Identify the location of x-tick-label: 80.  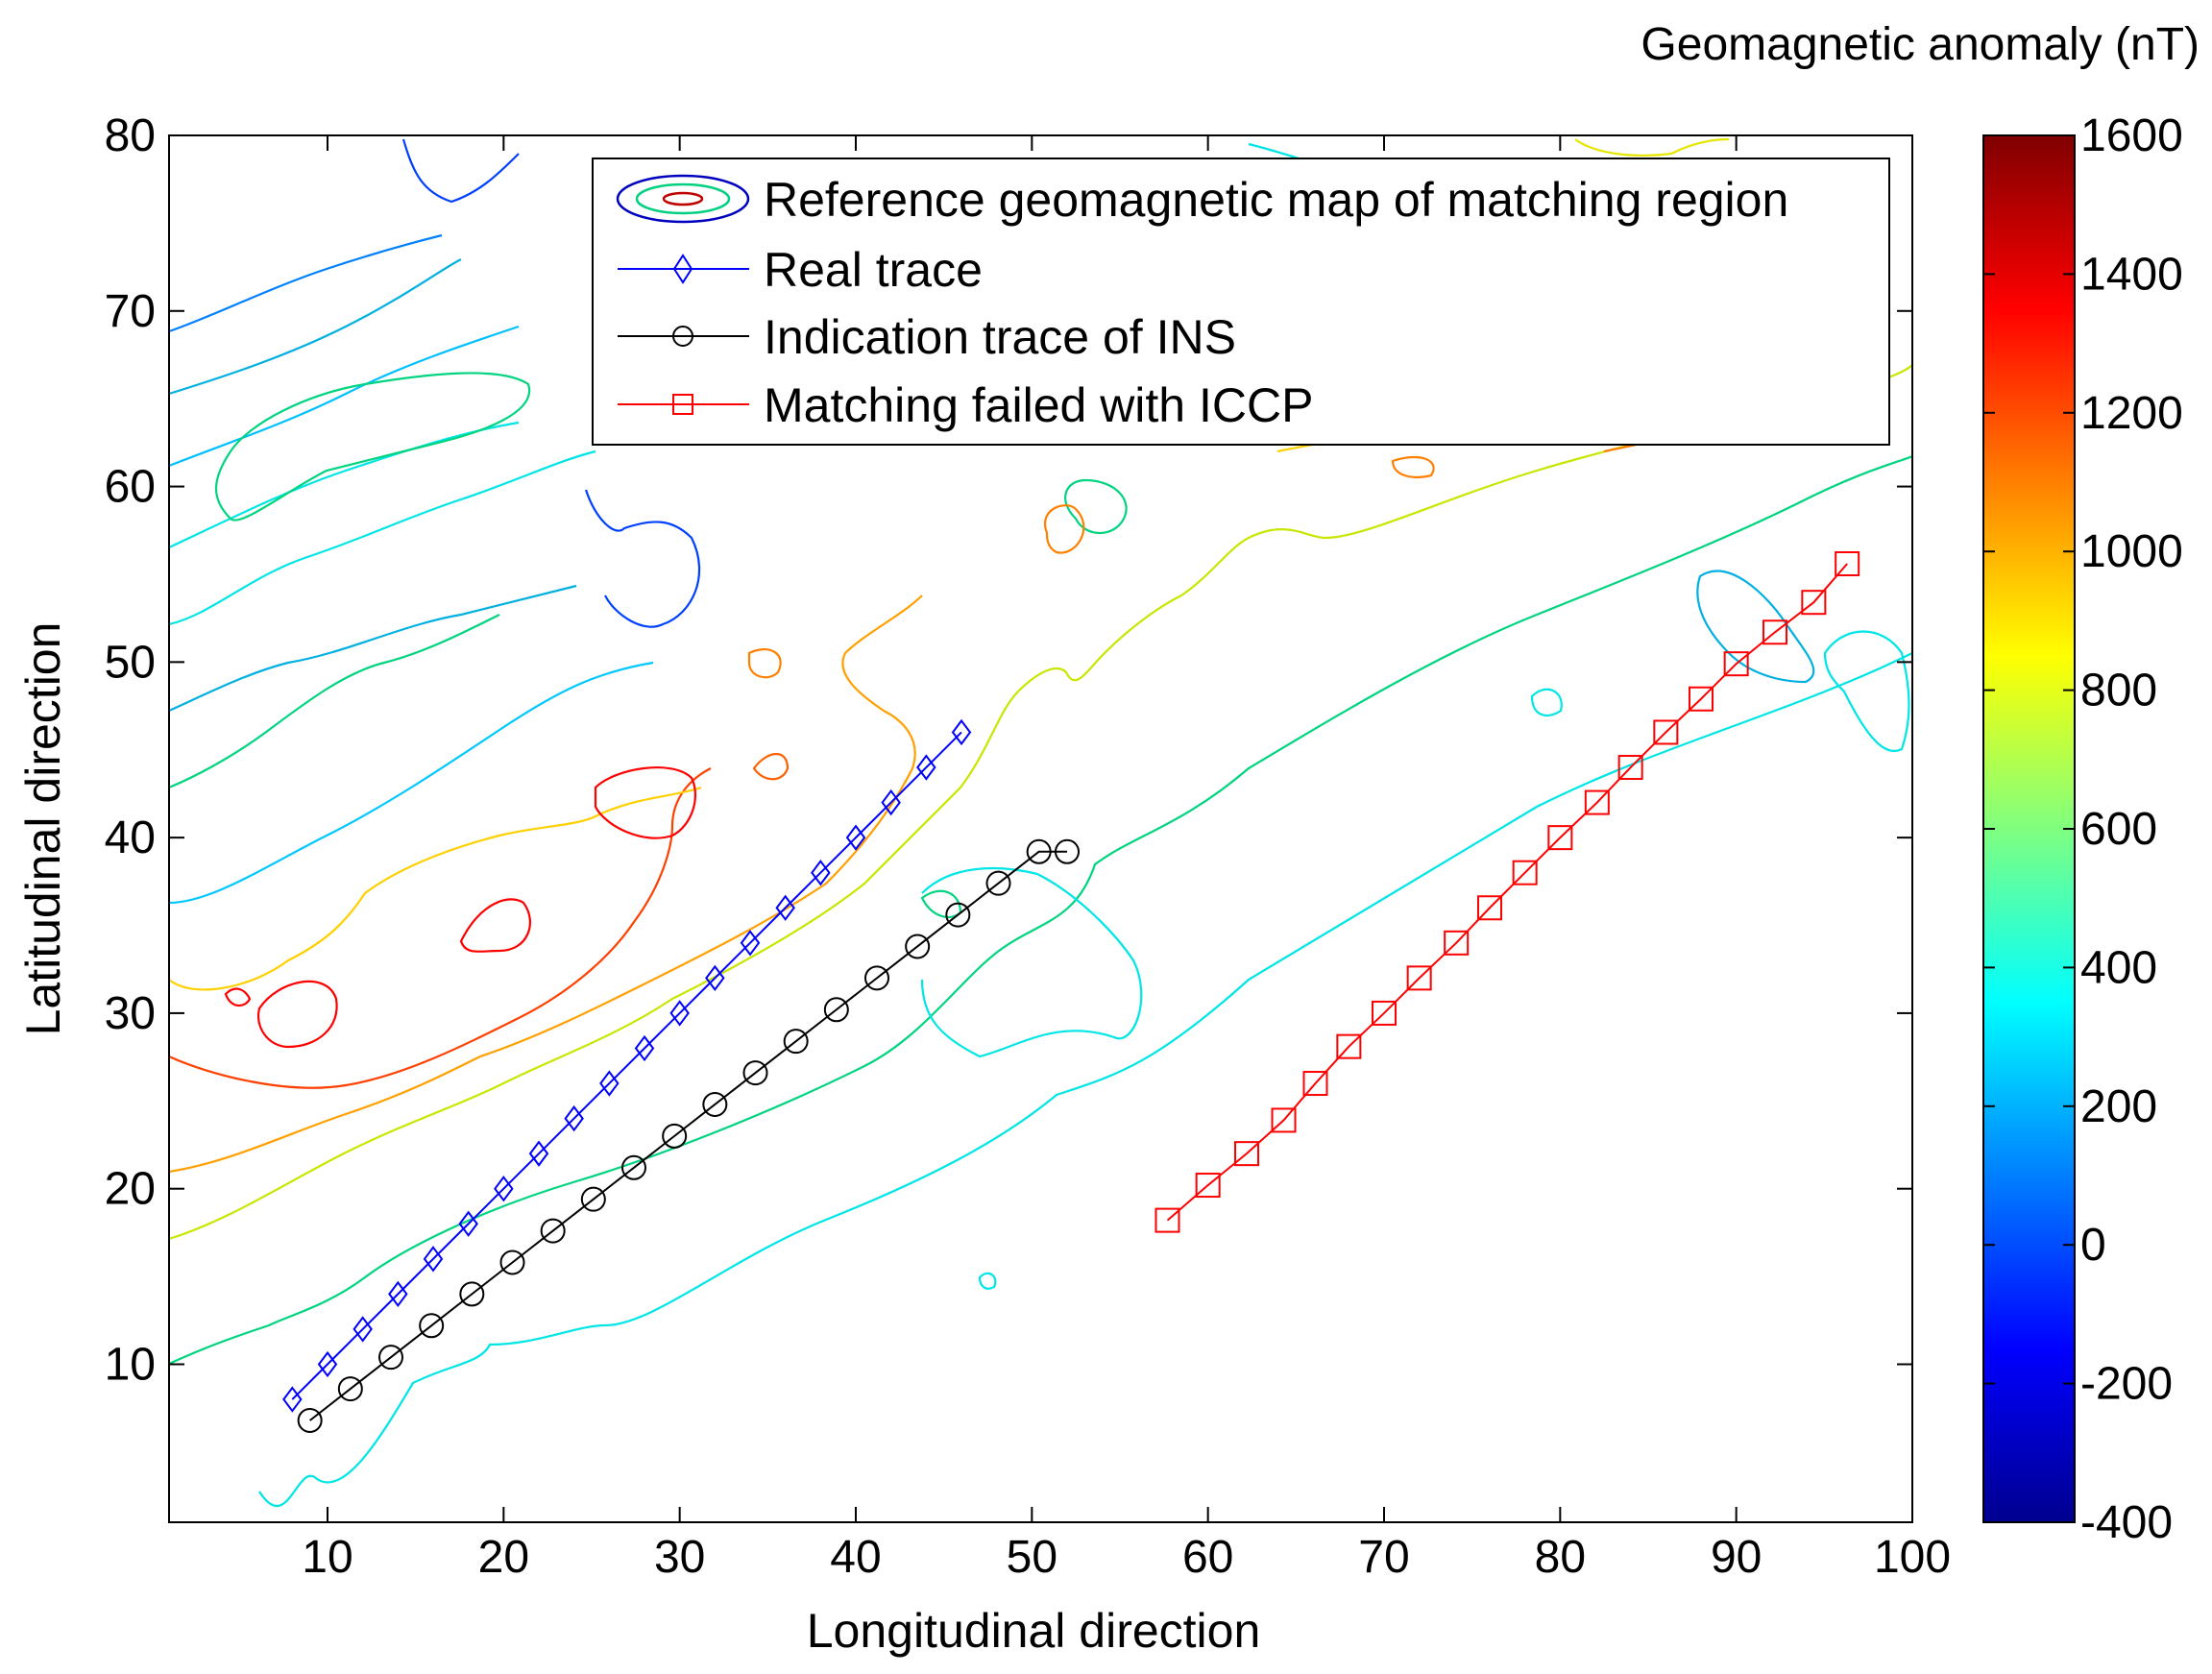
(1561, 1557).